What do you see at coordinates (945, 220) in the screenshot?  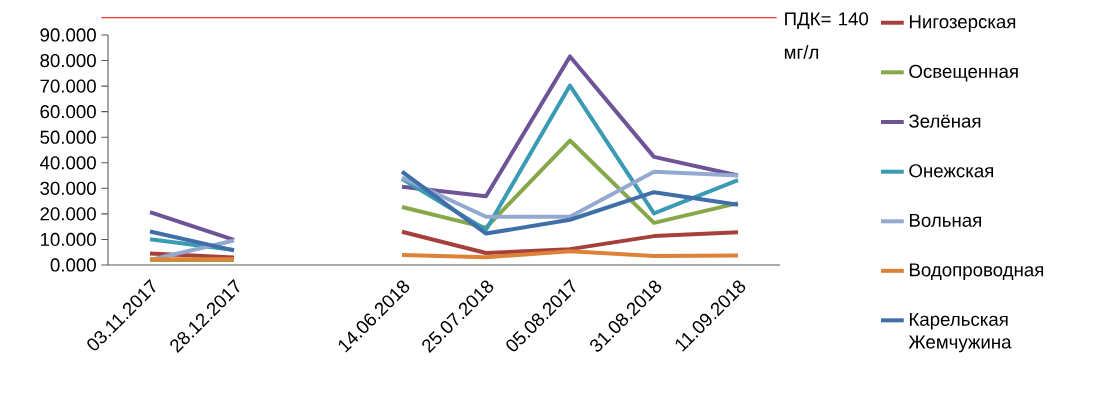 I see `legend-label: Вольная` at bounding box center [945, 220].